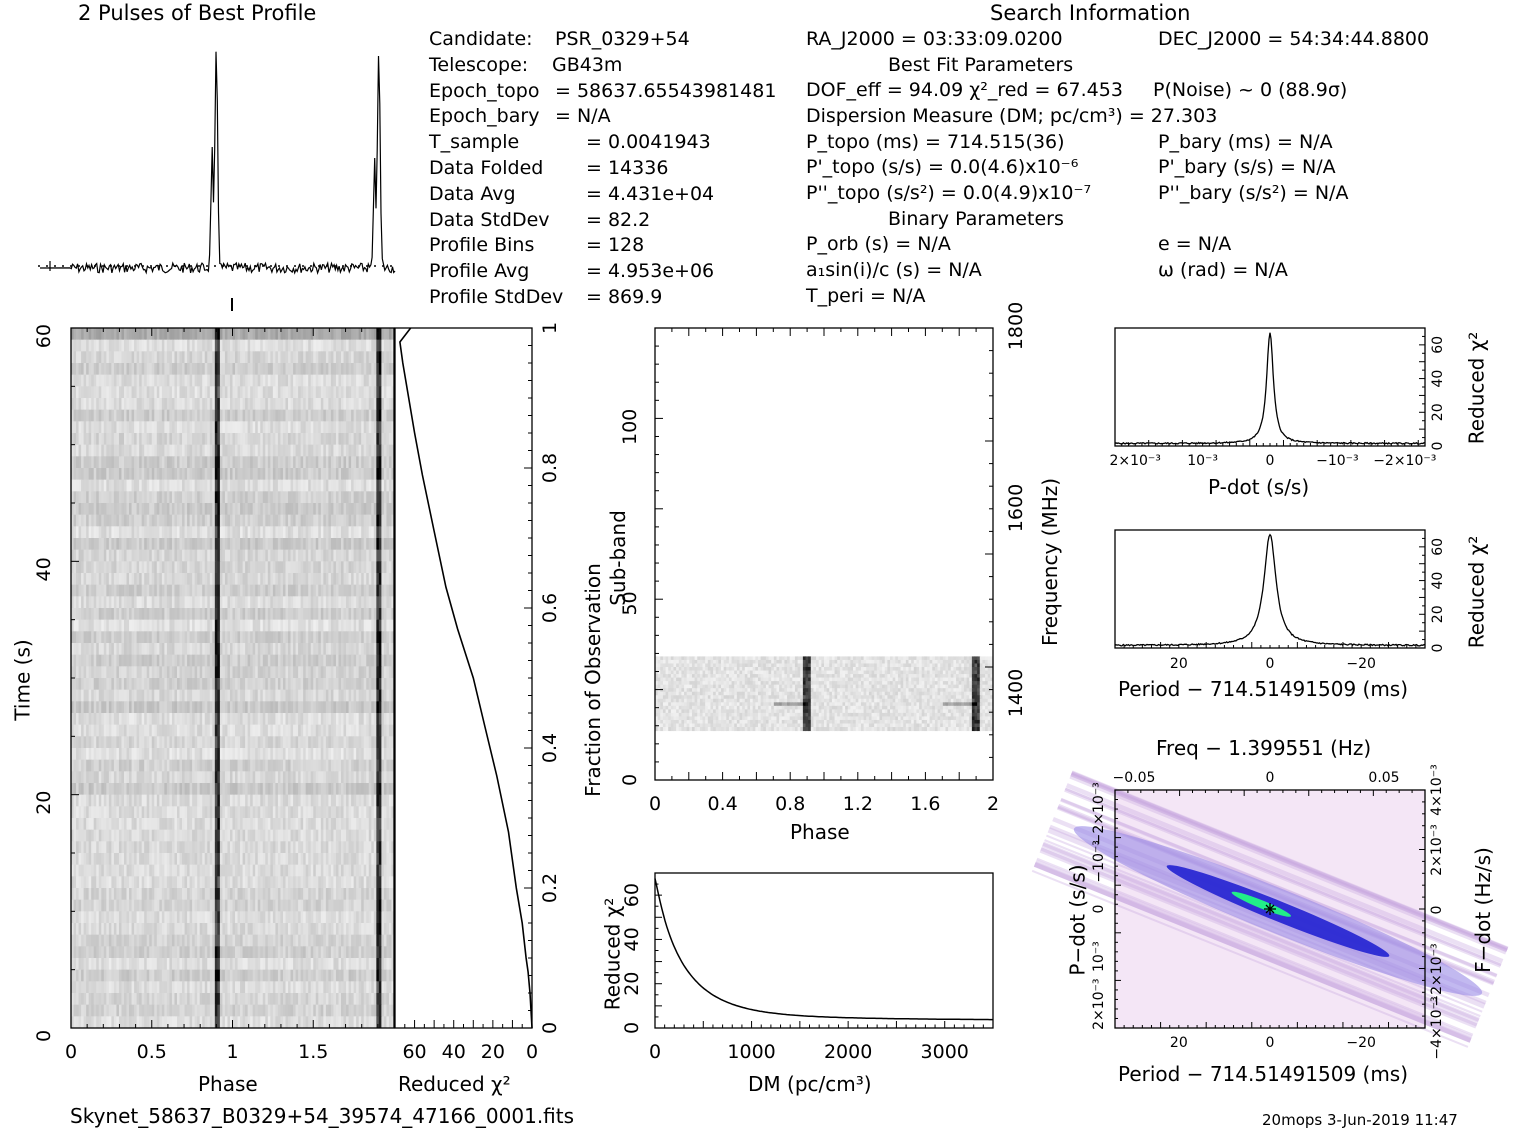 This screenshot has height=1133, width=1517. What do you see at coordinates (479, 271) in the screenshot?
I see `info-key: Profile Avg` at bounding box center [479, 271].